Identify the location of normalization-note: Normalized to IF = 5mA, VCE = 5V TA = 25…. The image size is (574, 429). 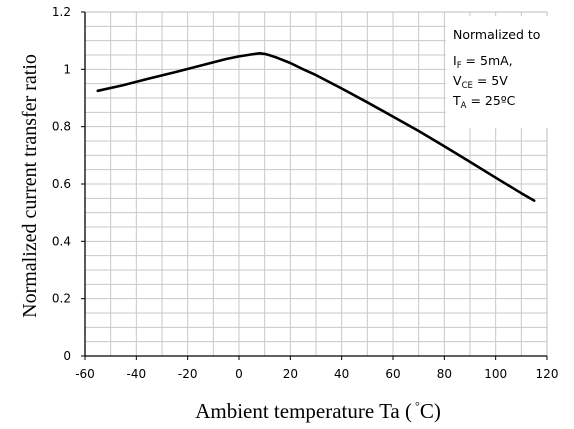
(498, 72).